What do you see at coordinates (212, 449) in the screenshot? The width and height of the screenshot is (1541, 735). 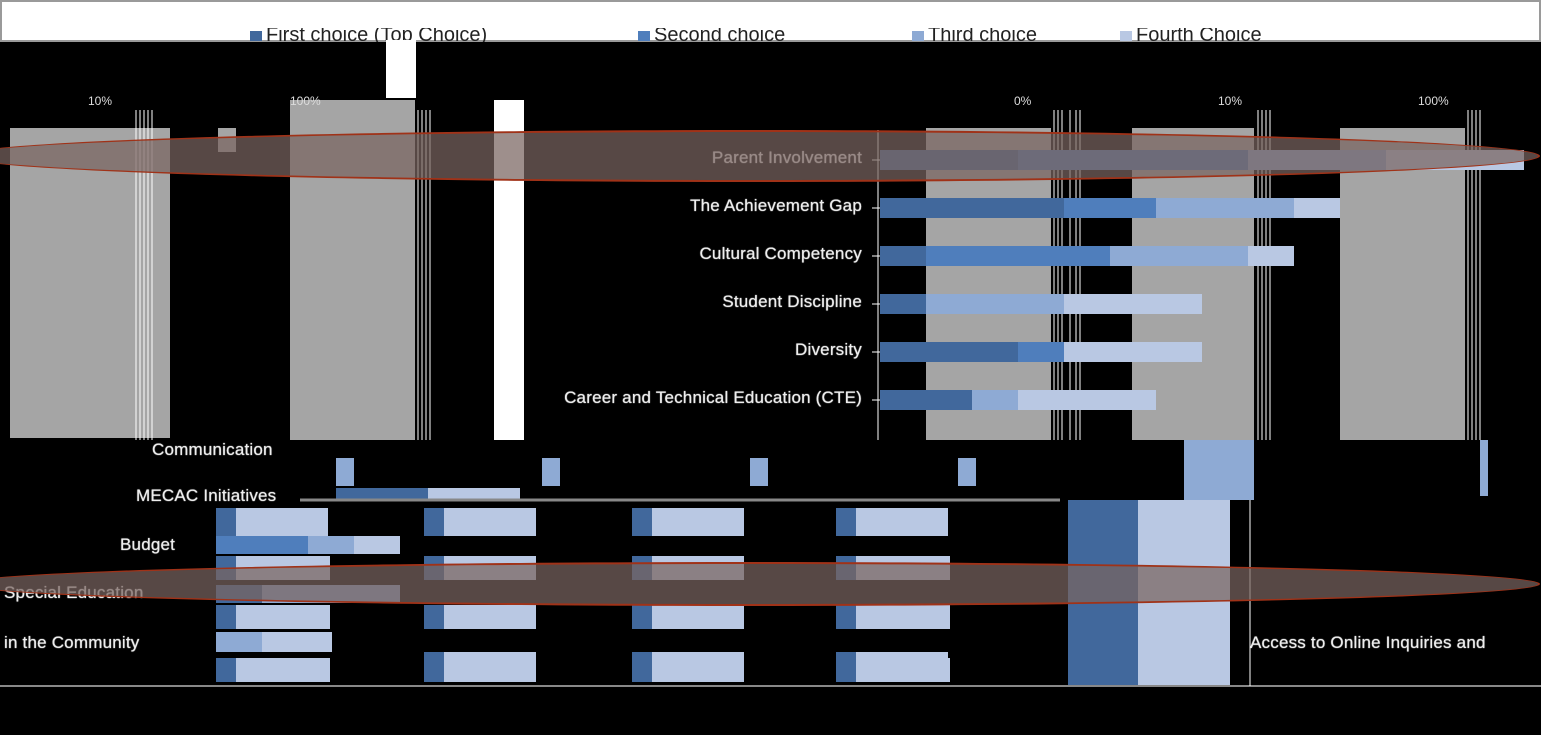 I see `category-label: Communication` at bounding box center [212, 449].